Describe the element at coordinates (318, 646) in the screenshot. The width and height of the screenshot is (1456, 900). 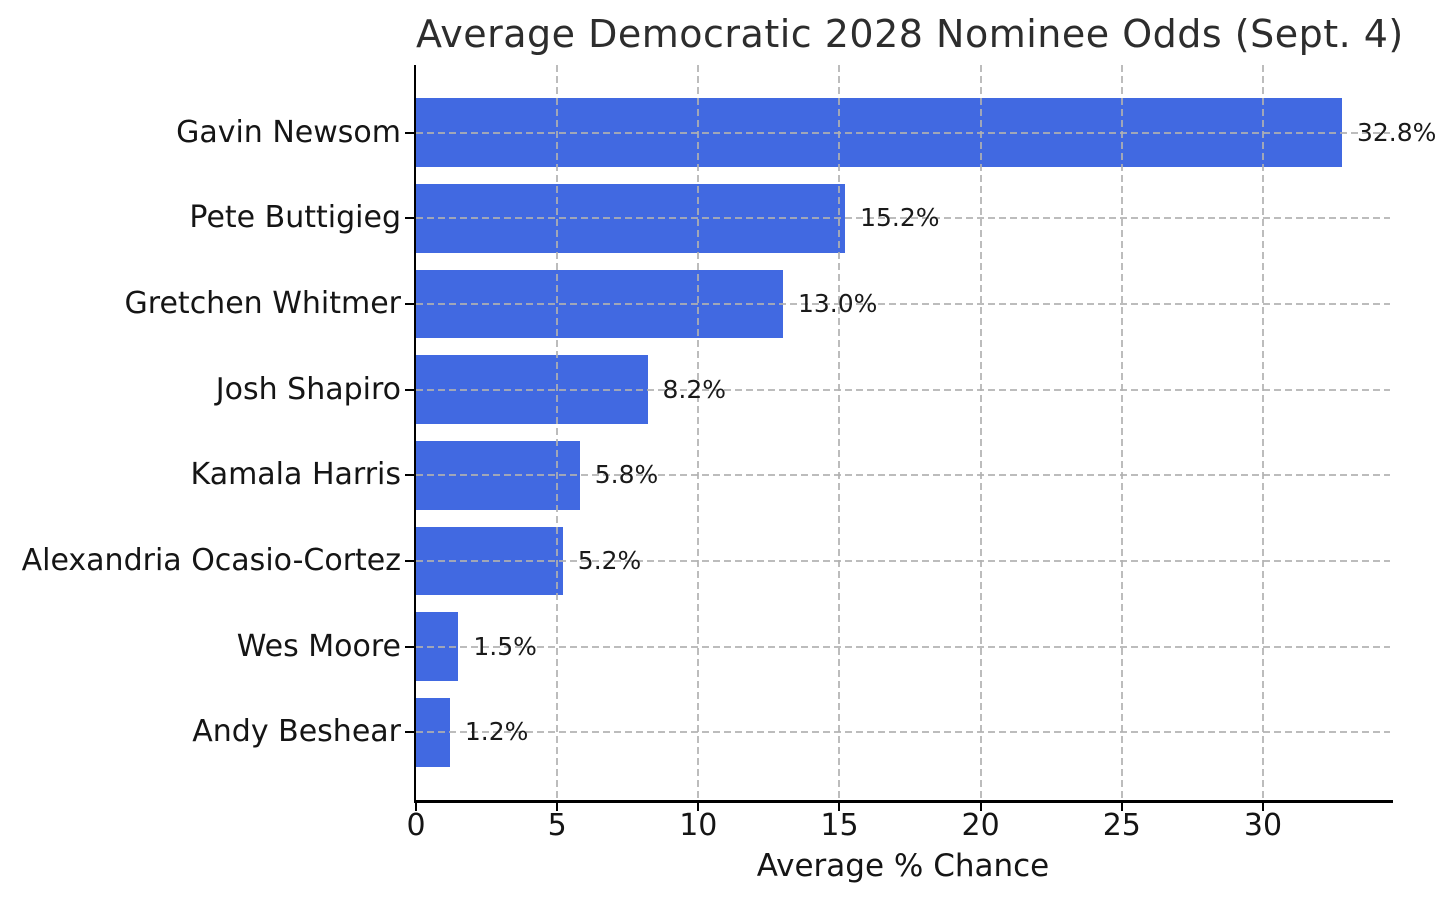
I see `y-axis-category-label: Wes Moore` at that location.